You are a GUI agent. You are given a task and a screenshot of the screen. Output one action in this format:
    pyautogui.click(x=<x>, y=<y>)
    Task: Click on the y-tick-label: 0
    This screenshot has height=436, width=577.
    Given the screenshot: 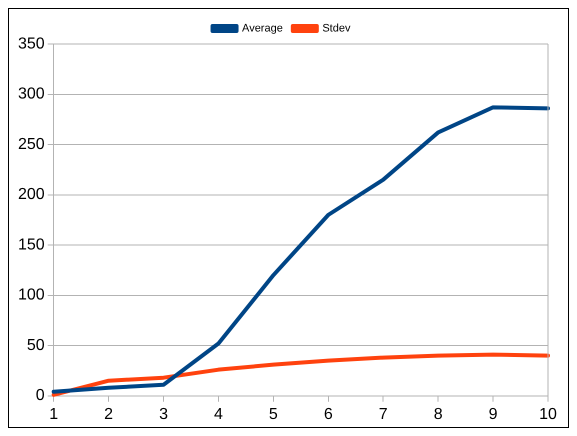 What is the action you would take?
    pyautogui.click(x=40, y=395)
    